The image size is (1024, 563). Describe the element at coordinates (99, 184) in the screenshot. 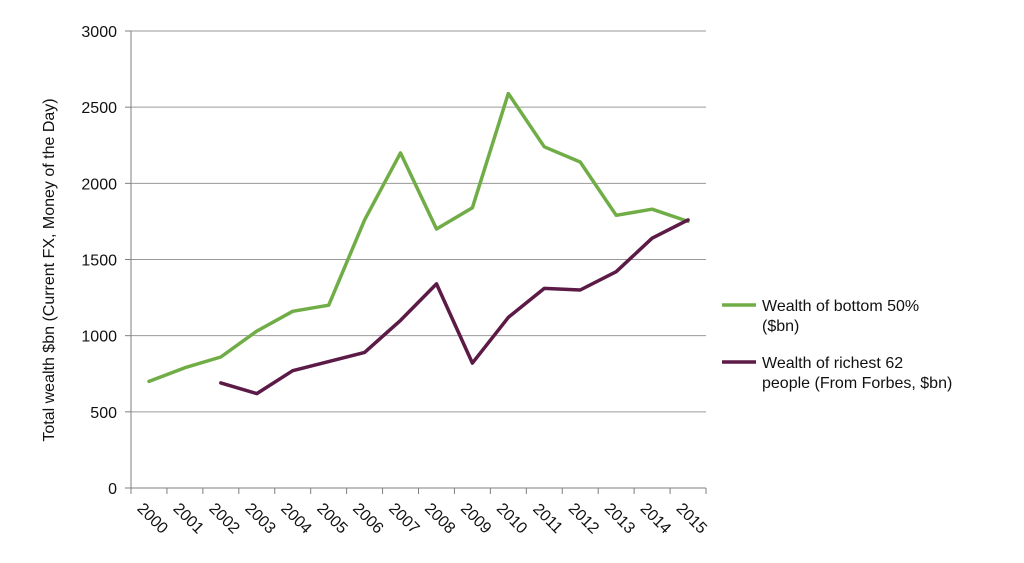

I see `y-tick-label: 2000` at that location.